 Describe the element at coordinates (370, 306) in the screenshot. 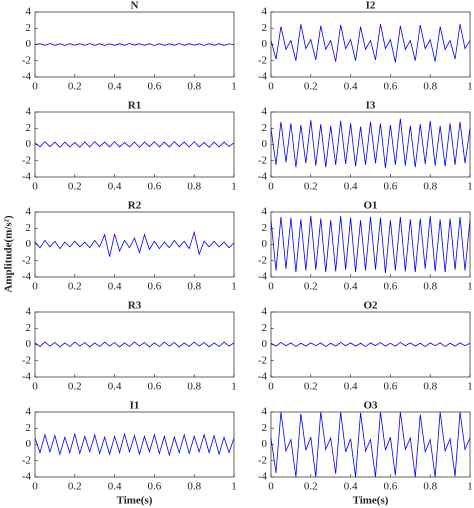

I see `subplot-title: O2` at that location.